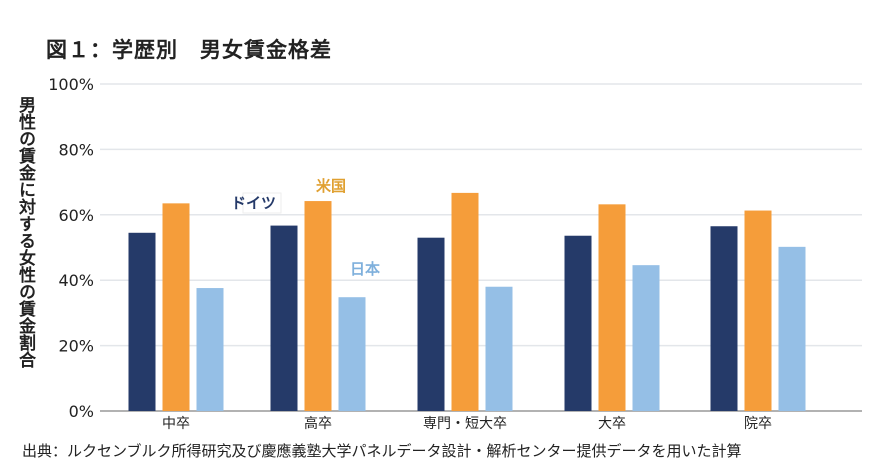 The height and width of the screenshot is (467, 874). What do you see at coordinates (331, 186) in the screenshot?
I see `legend-label-1: 米国` at bounding box center [331, 186].